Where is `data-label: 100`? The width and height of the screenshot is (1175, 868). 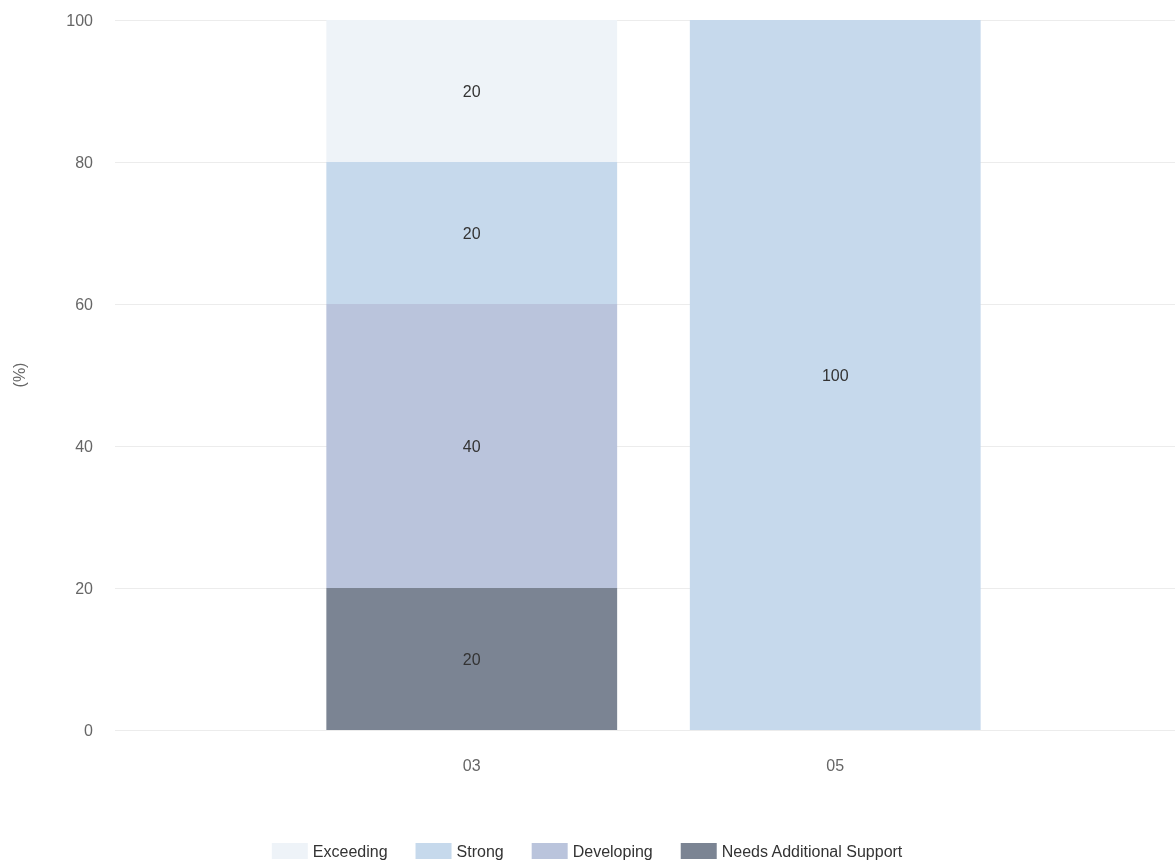
data-label: 100 is located at coordinates (835, 375).